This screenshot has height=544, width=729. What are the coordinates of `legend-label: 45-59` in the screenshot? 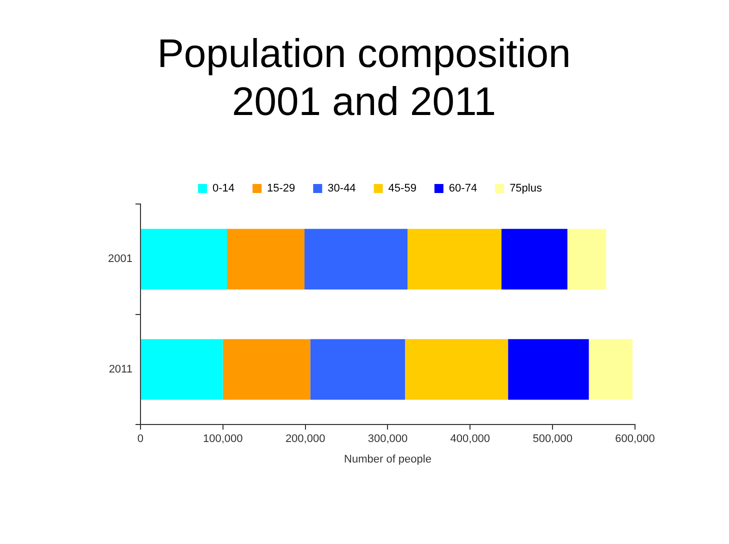 It's located at (402, 188).